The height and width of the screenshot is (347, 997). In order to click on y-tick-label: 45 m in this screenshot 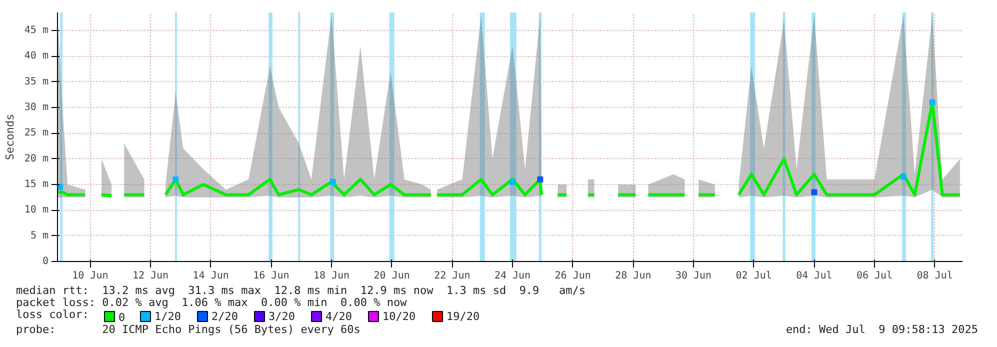, I will do `click(36, 30)`.